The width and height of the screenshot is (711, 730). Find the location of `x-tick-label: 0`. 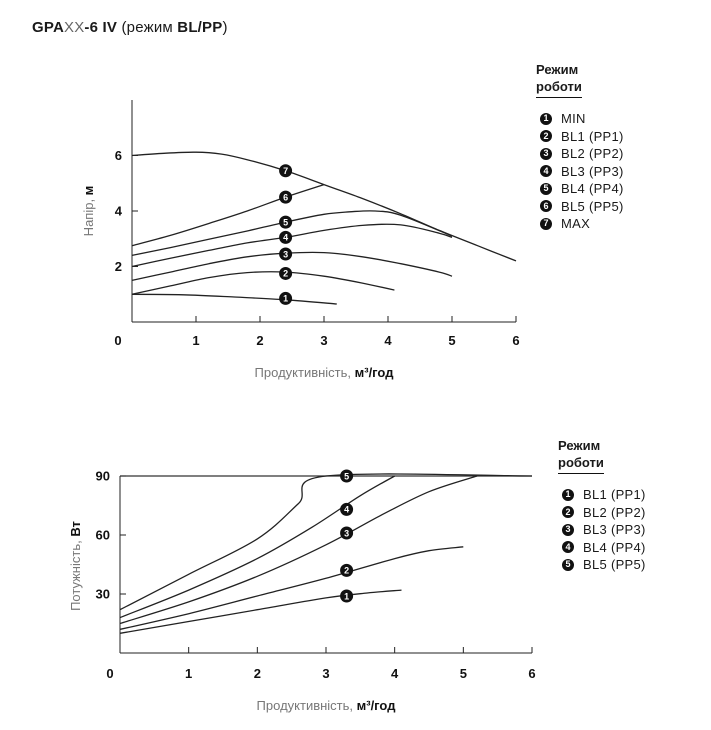

x-tick-label: 0 is located at coordinates (109, 673).